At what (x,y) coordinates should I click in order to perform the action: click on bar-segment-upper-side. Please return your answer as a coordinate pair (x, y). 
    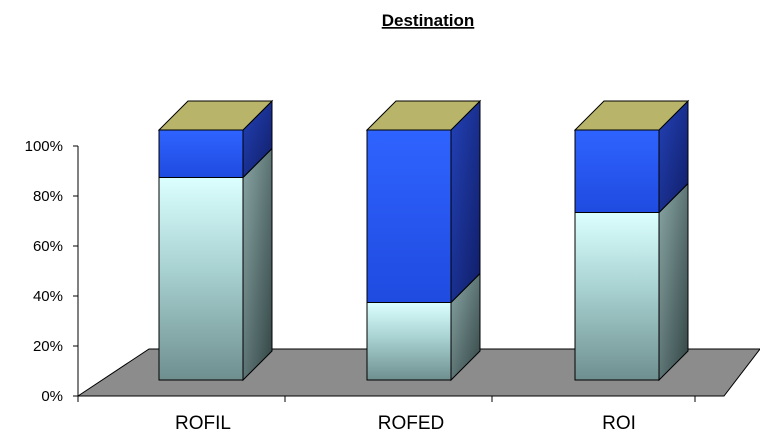
    Looking at the image, I should click on (465, 202).